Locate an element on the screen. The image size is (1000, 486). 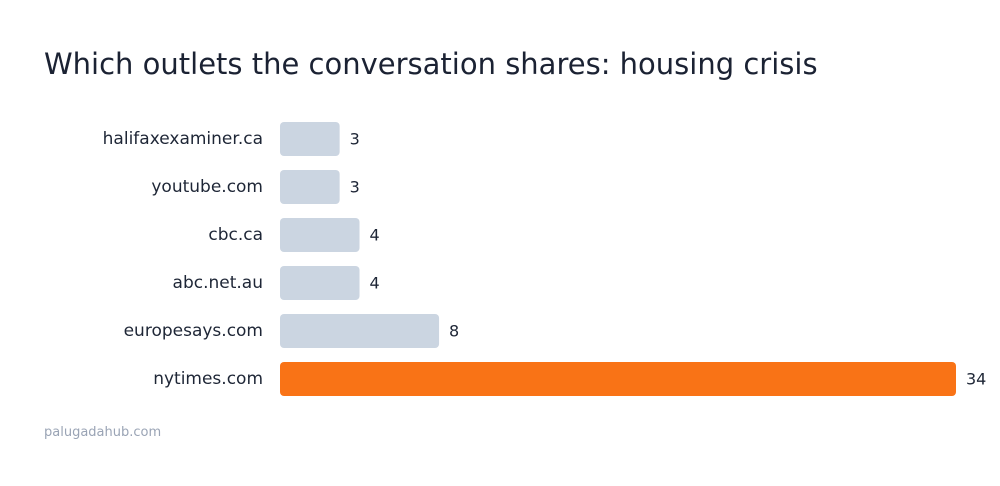
category-label: cbc.ca is located at coordinates (235, 235).